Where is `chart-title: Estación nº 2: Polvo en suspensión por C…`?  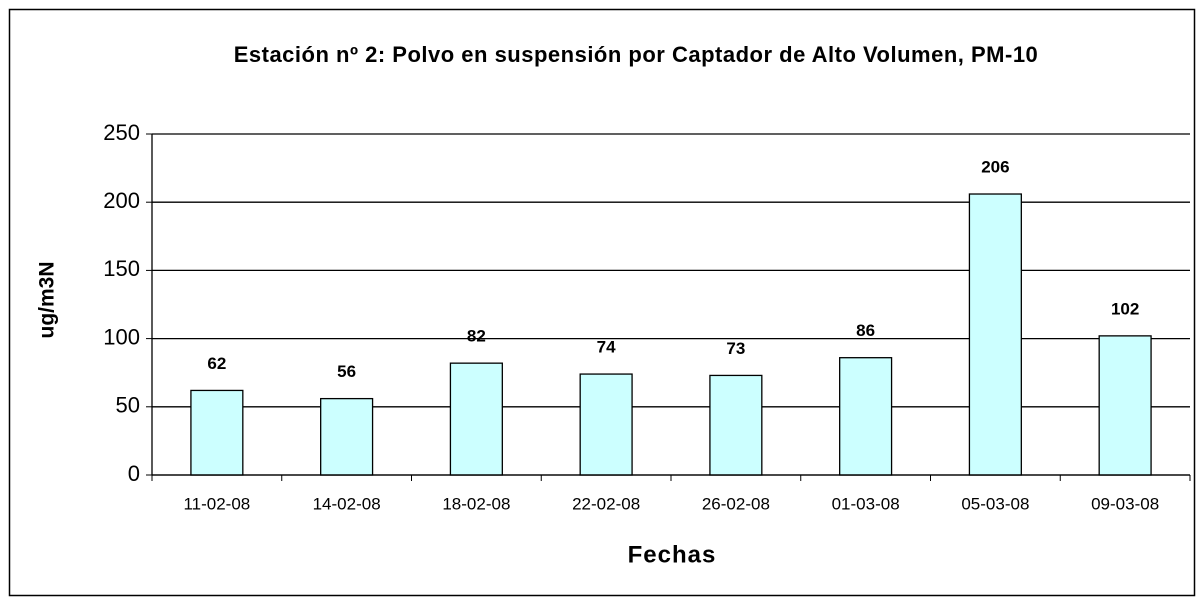
chart-title: Estación nº 2: Polvo en suspensión por C… is located at coordinates (636, 54).